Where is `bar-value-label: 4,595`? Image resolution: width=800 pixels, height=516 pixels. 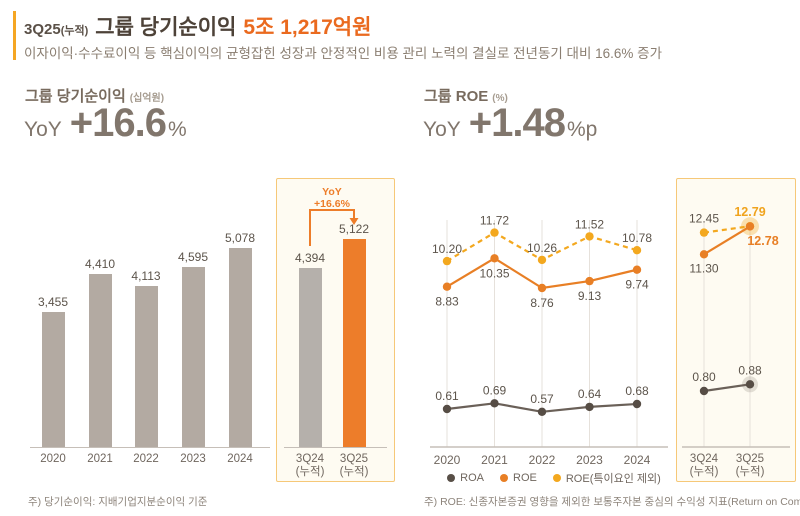 bar-value-label: 4,595 is located at coordinates (193, 257).